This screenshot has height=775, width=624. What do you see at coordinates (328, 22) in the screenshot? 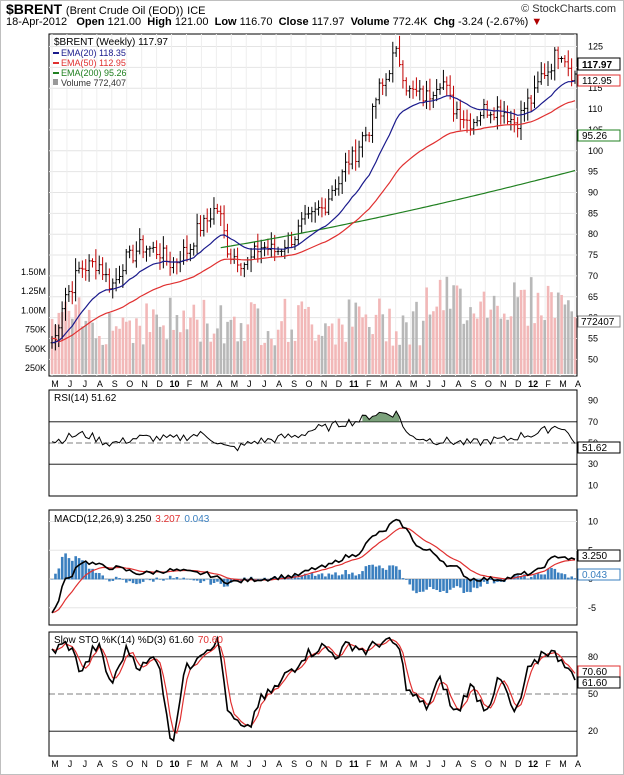
I see `close-value: 117.97` at bounding box center [328, 22].